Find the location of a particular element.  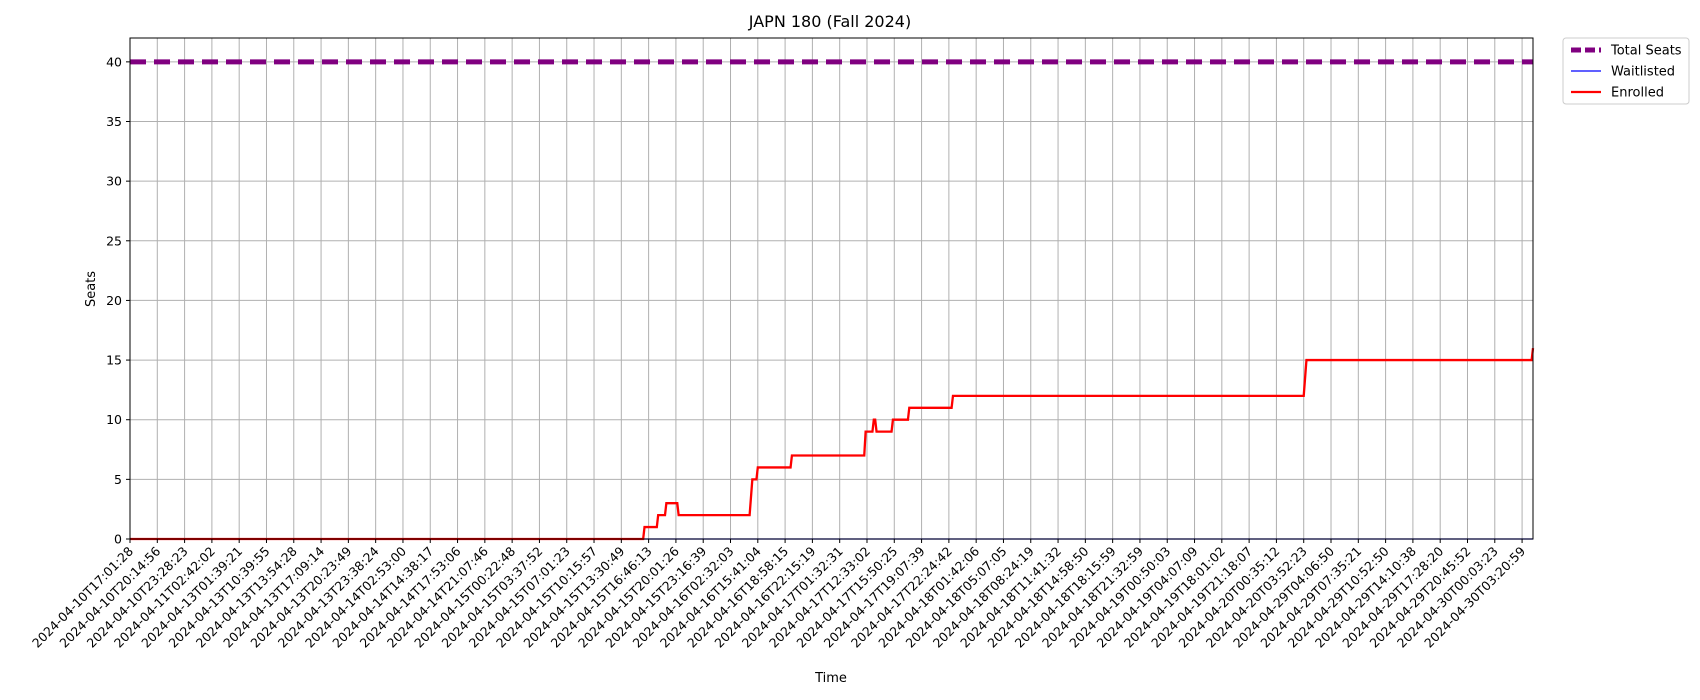

legend-label-total-seats: Total Seats is located at coordinates (1646, 51).